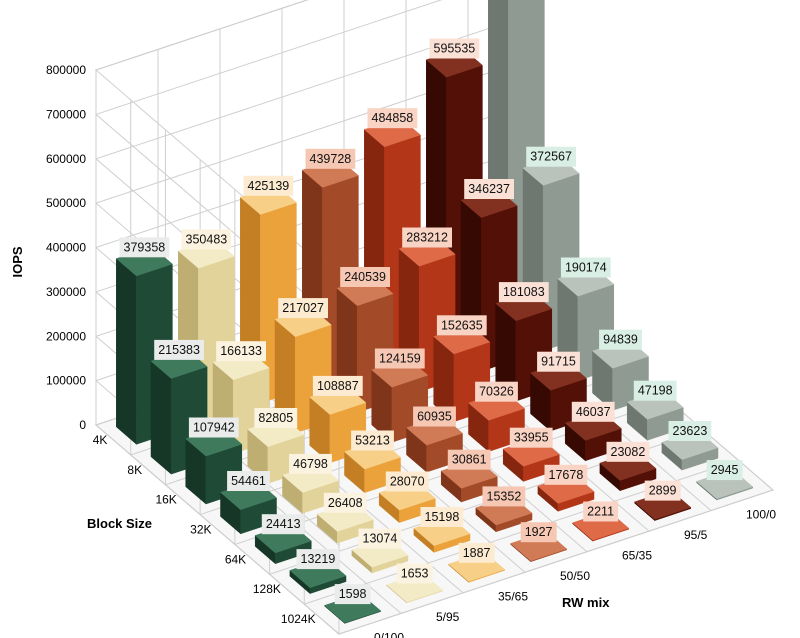 The height and width of the screenshot is (638, 800). I want to click on data-label: 47198, so click(655, 390).